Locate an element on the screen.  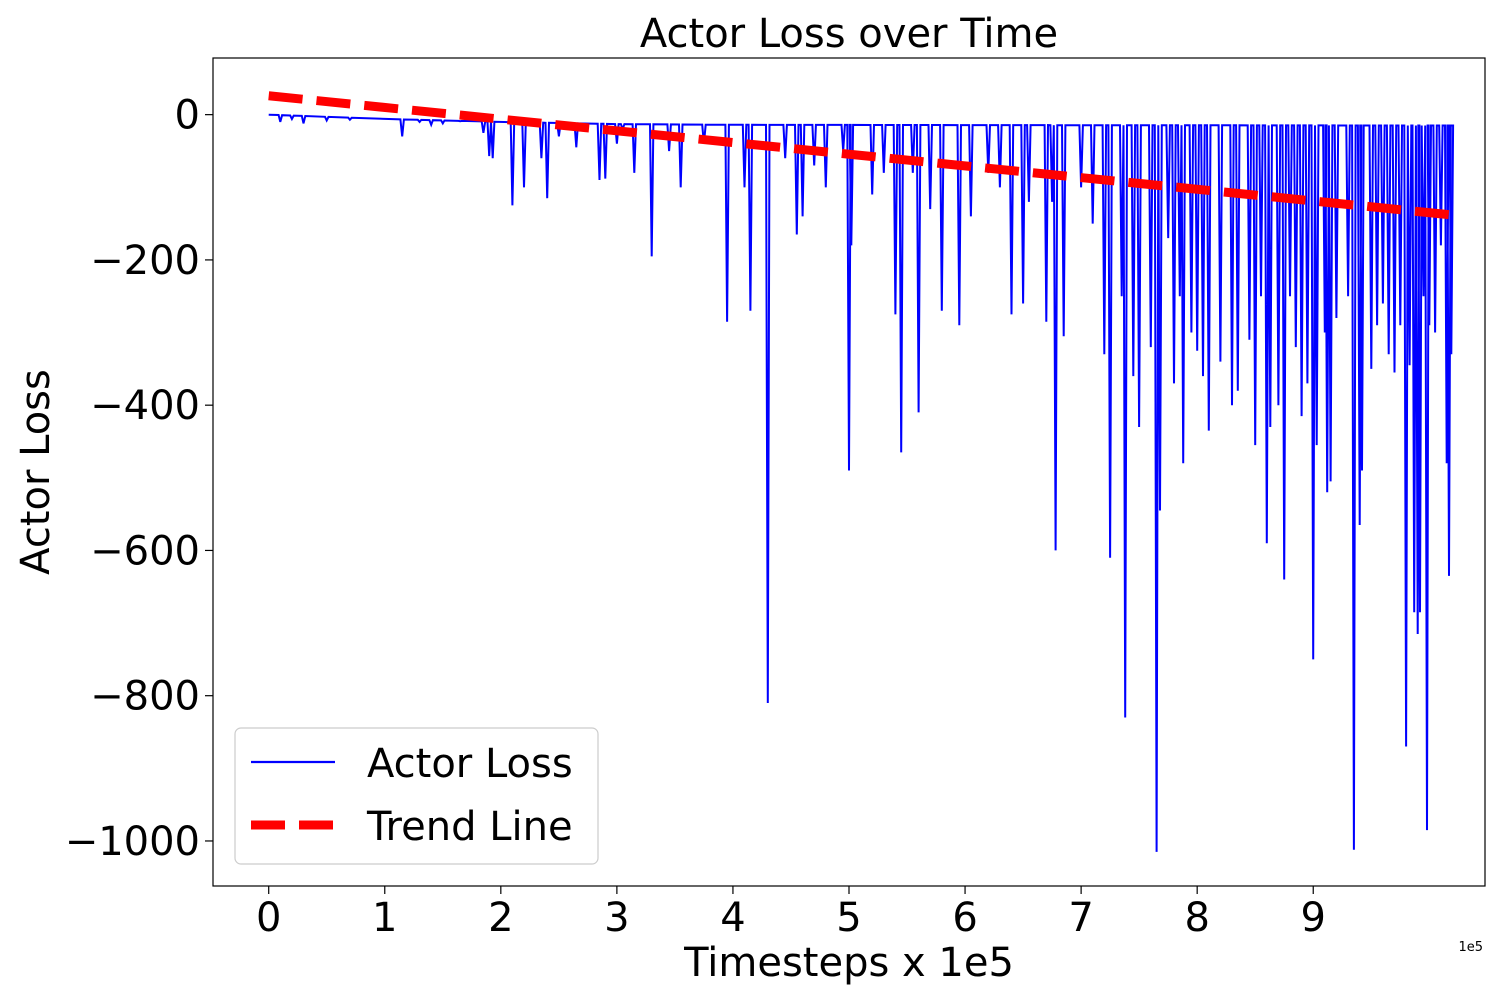
x-tick-label: 5 is located at coordinates (848, 918).